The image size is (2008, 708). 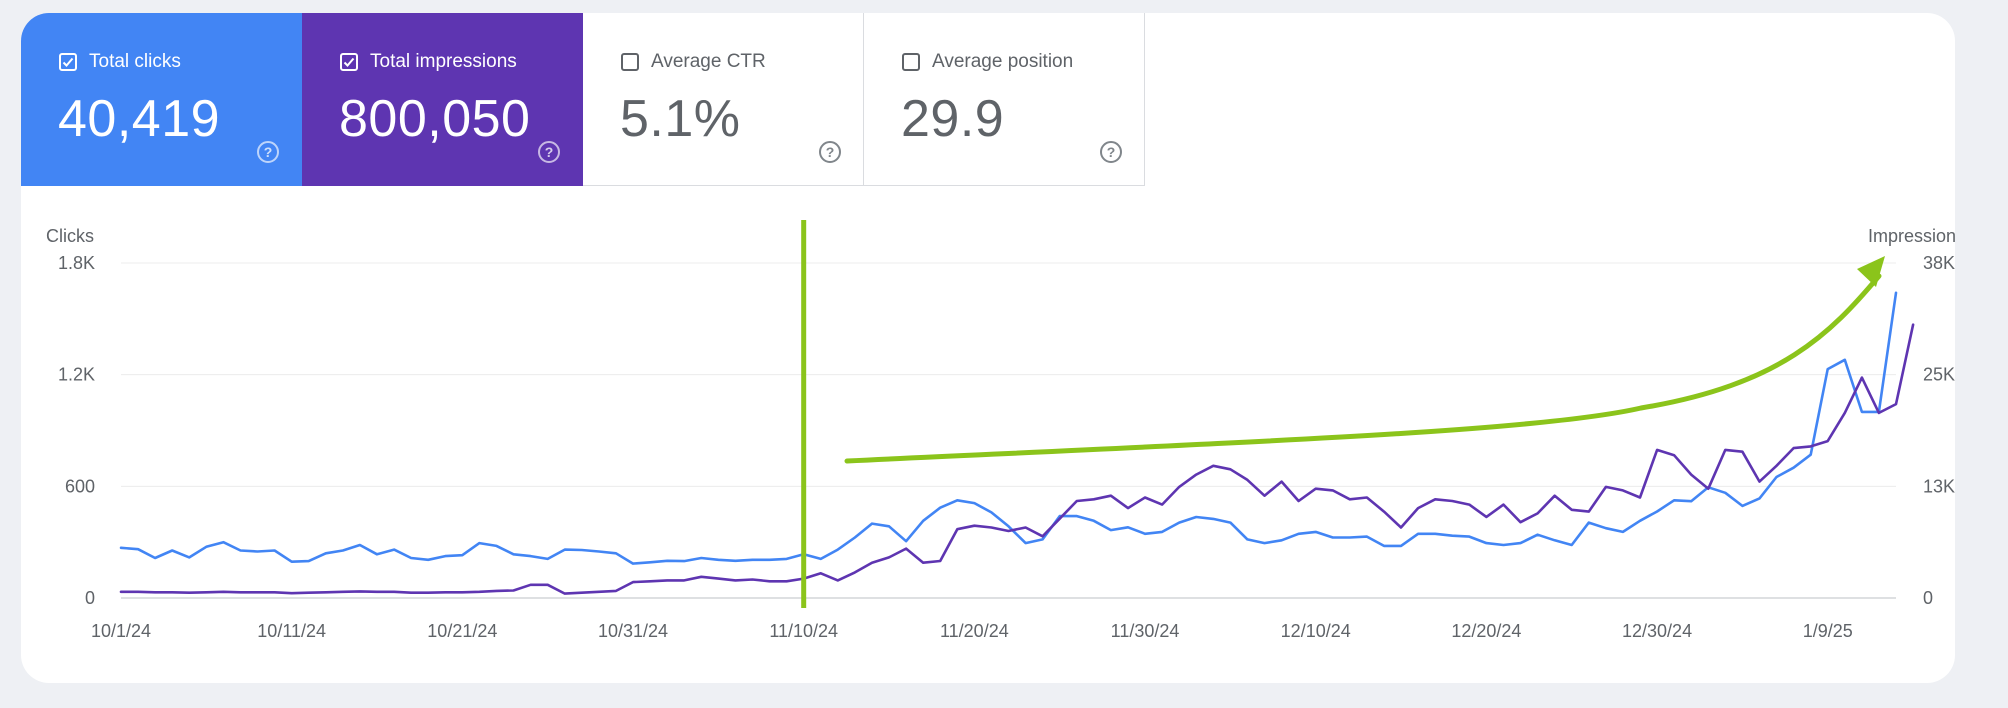 What do you see at coordinates (680, 119) in the screenshot?
I see `metric-value: 5.1%` at bounding box center [680, 119].